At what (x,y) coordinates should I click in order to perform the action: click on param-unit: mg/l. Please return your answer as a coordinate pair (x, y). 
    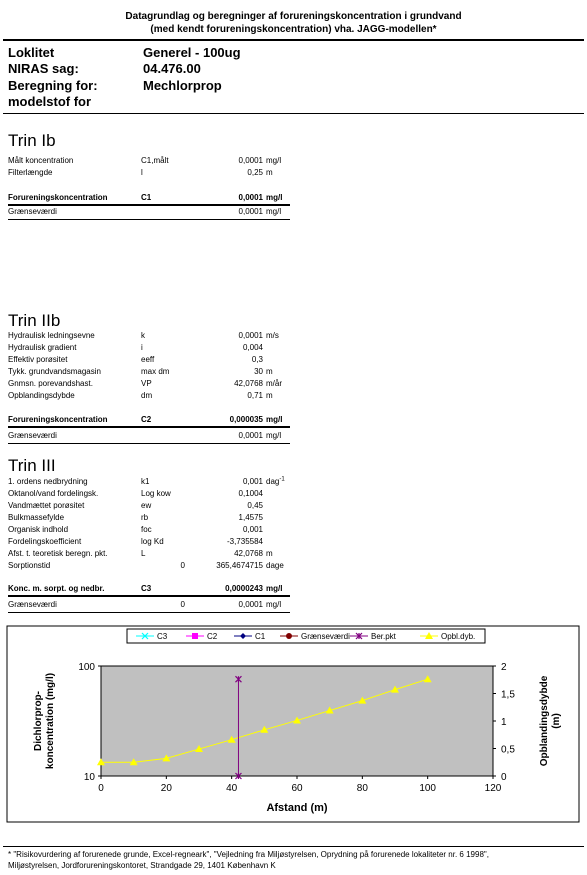
    Looking at the image, I should click on (273, 161).